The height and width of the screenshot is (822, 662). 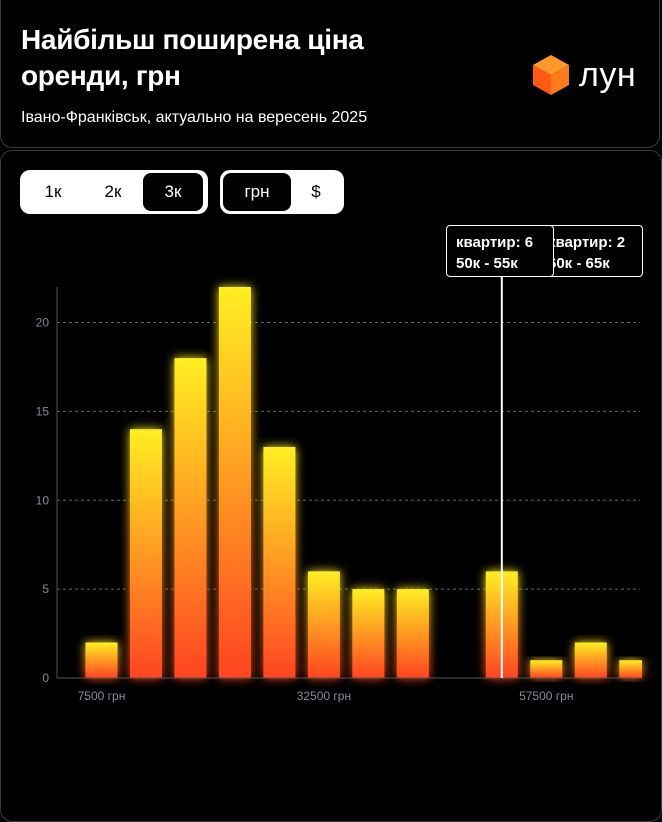 What do you see at coordinates (45, 589) in the screenshot?
I see `y-tick-label: 5` at bounding box center [45, 589].